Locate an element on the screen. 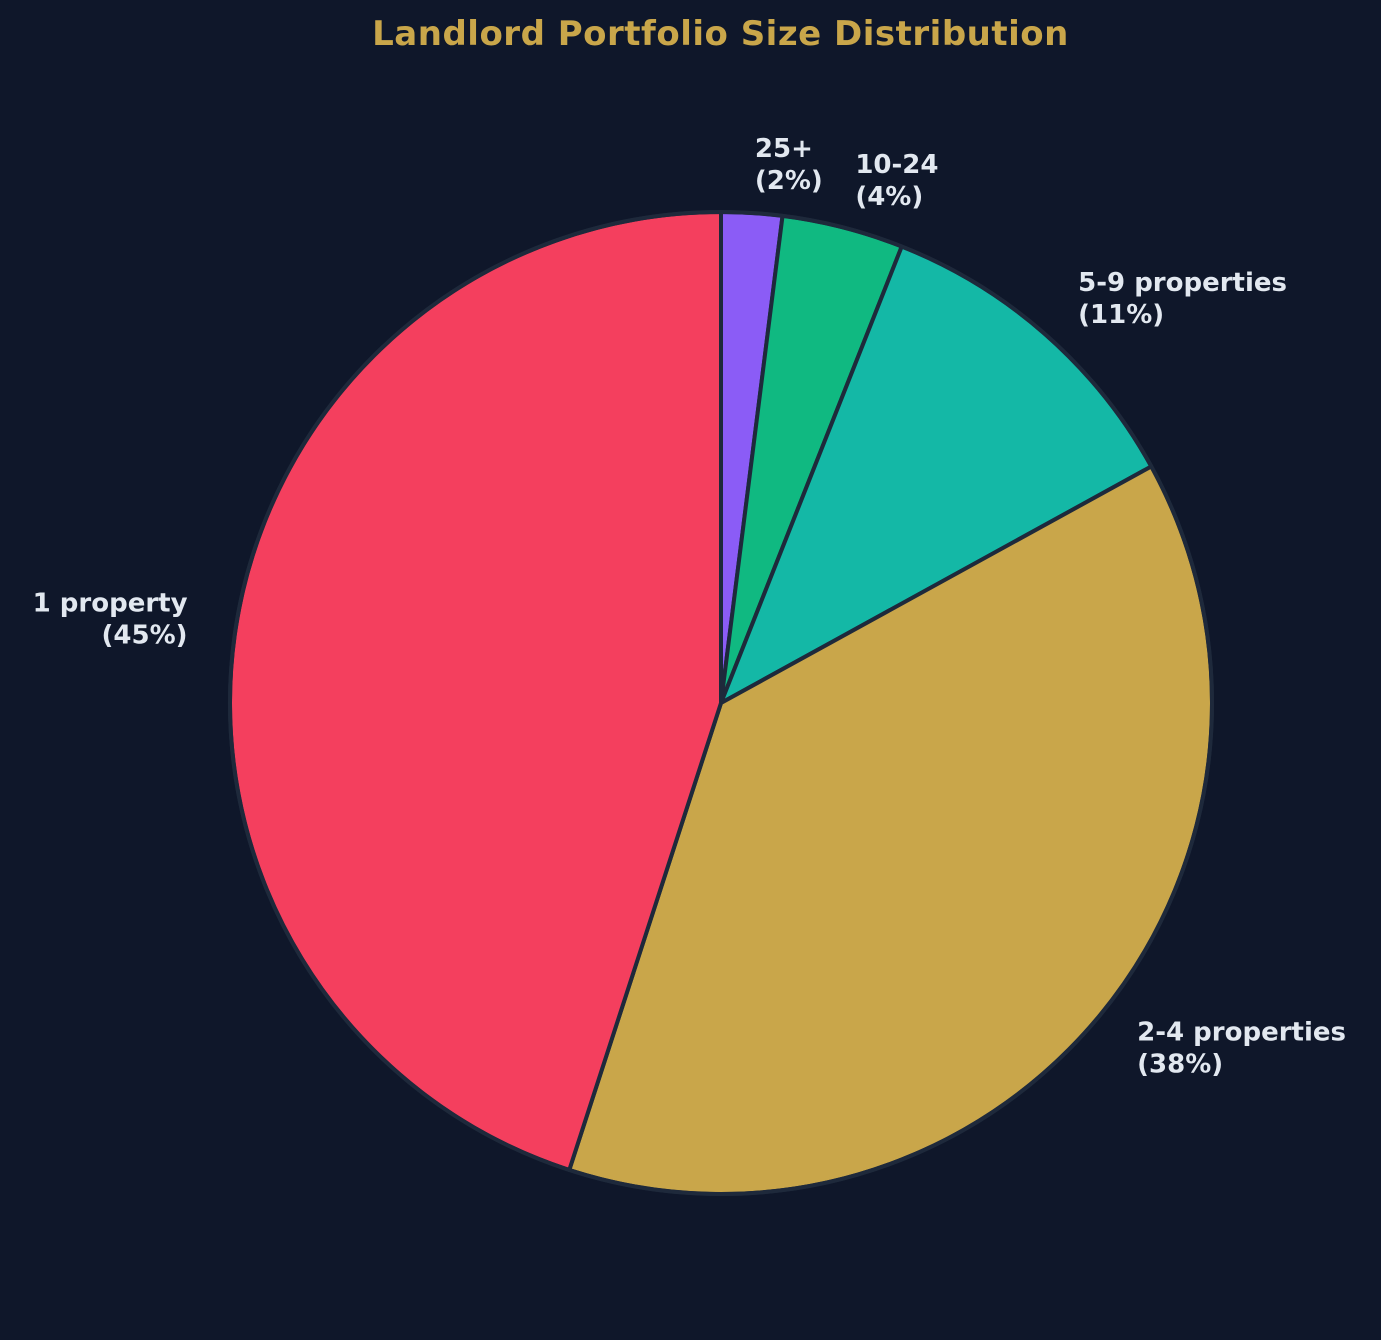  slice-label-2: 10-24 (4%) is located at coordinates (896, 181).